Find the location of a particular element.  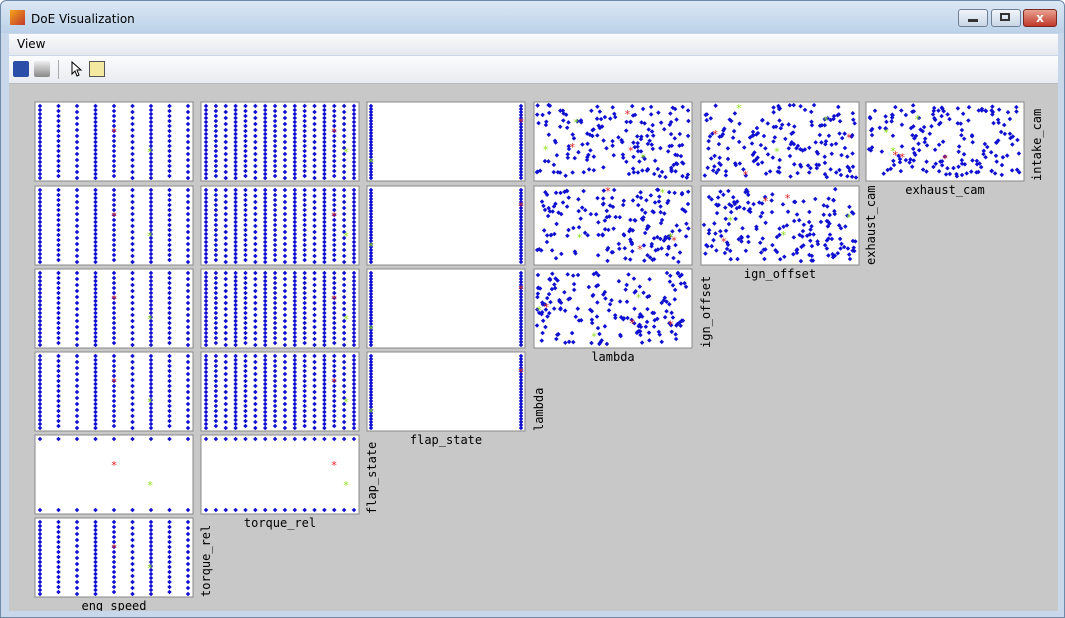

title-bar: DoE Visualization x is located at coordinates (532, 17).